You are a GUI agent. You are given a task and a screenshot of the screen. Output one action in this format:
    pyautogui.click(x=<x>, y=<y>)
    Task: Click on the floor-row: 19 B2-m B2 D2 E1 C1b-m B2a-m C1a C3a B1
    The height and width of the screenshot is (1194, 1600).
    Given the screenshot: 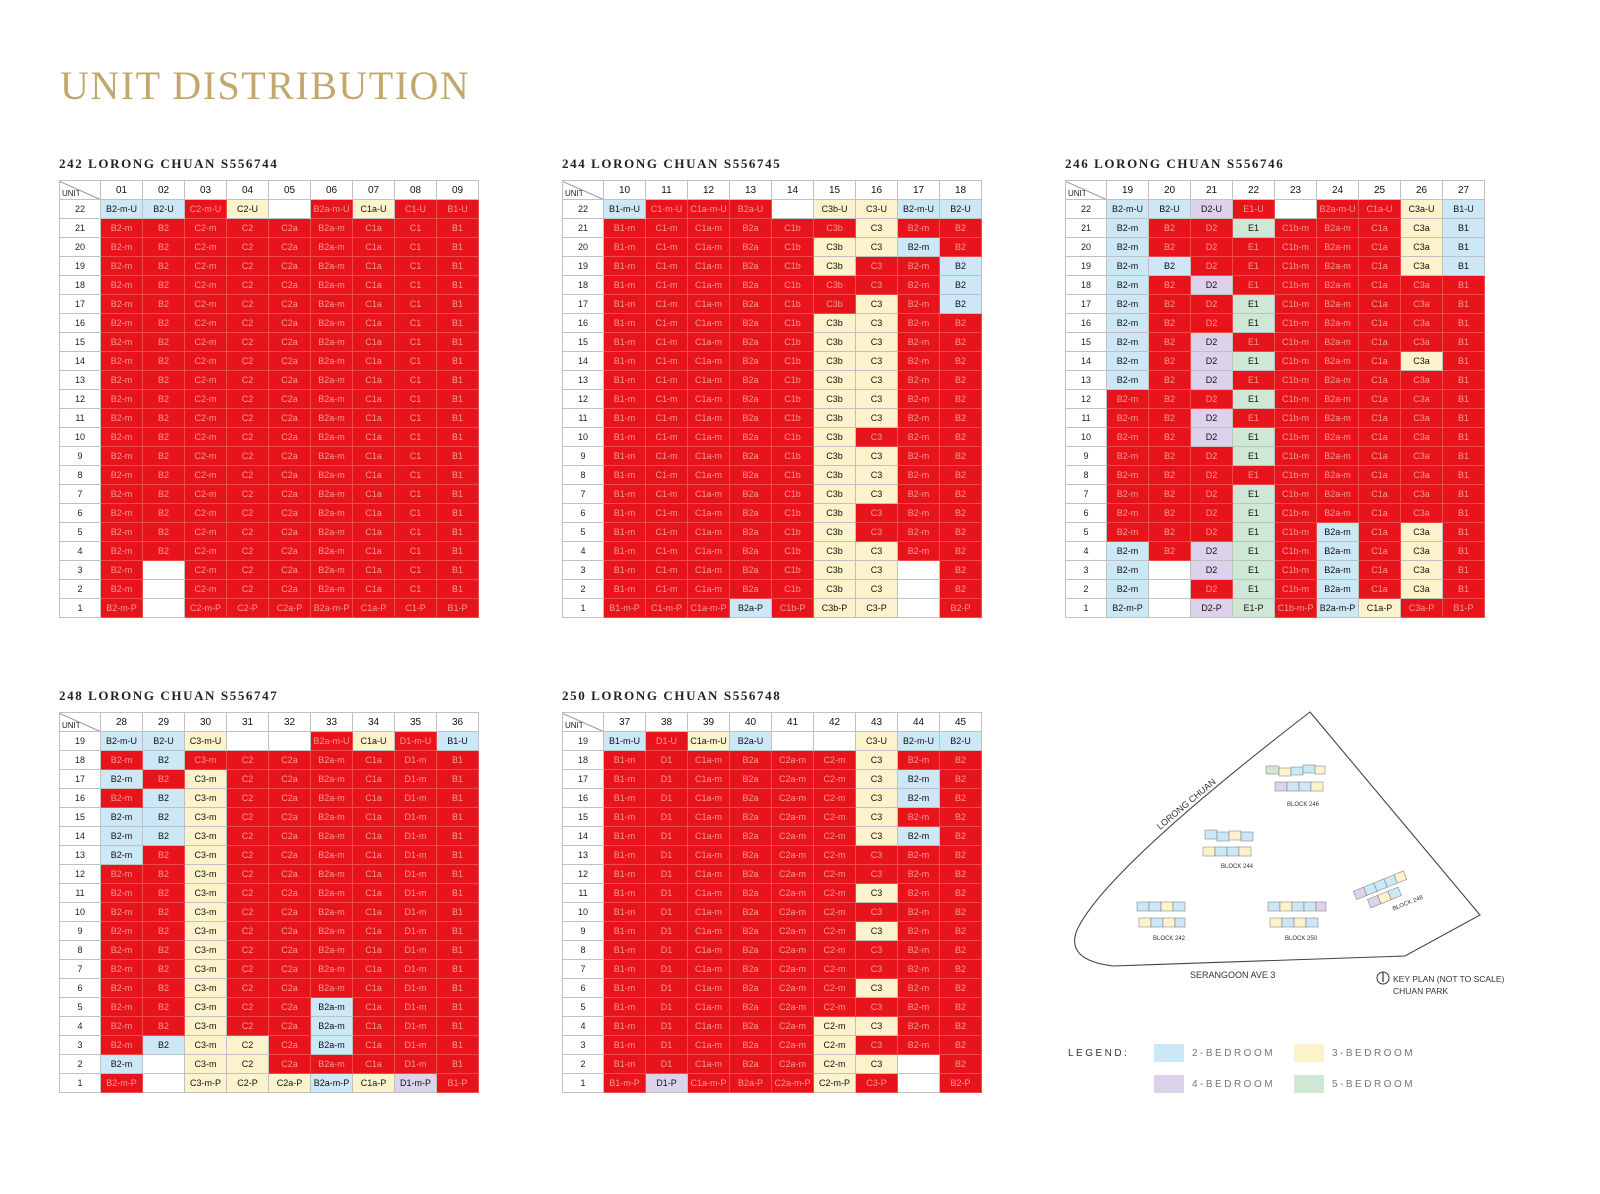 What is the action you would take?
    pyautogui.click(x=1275, y=266)
    